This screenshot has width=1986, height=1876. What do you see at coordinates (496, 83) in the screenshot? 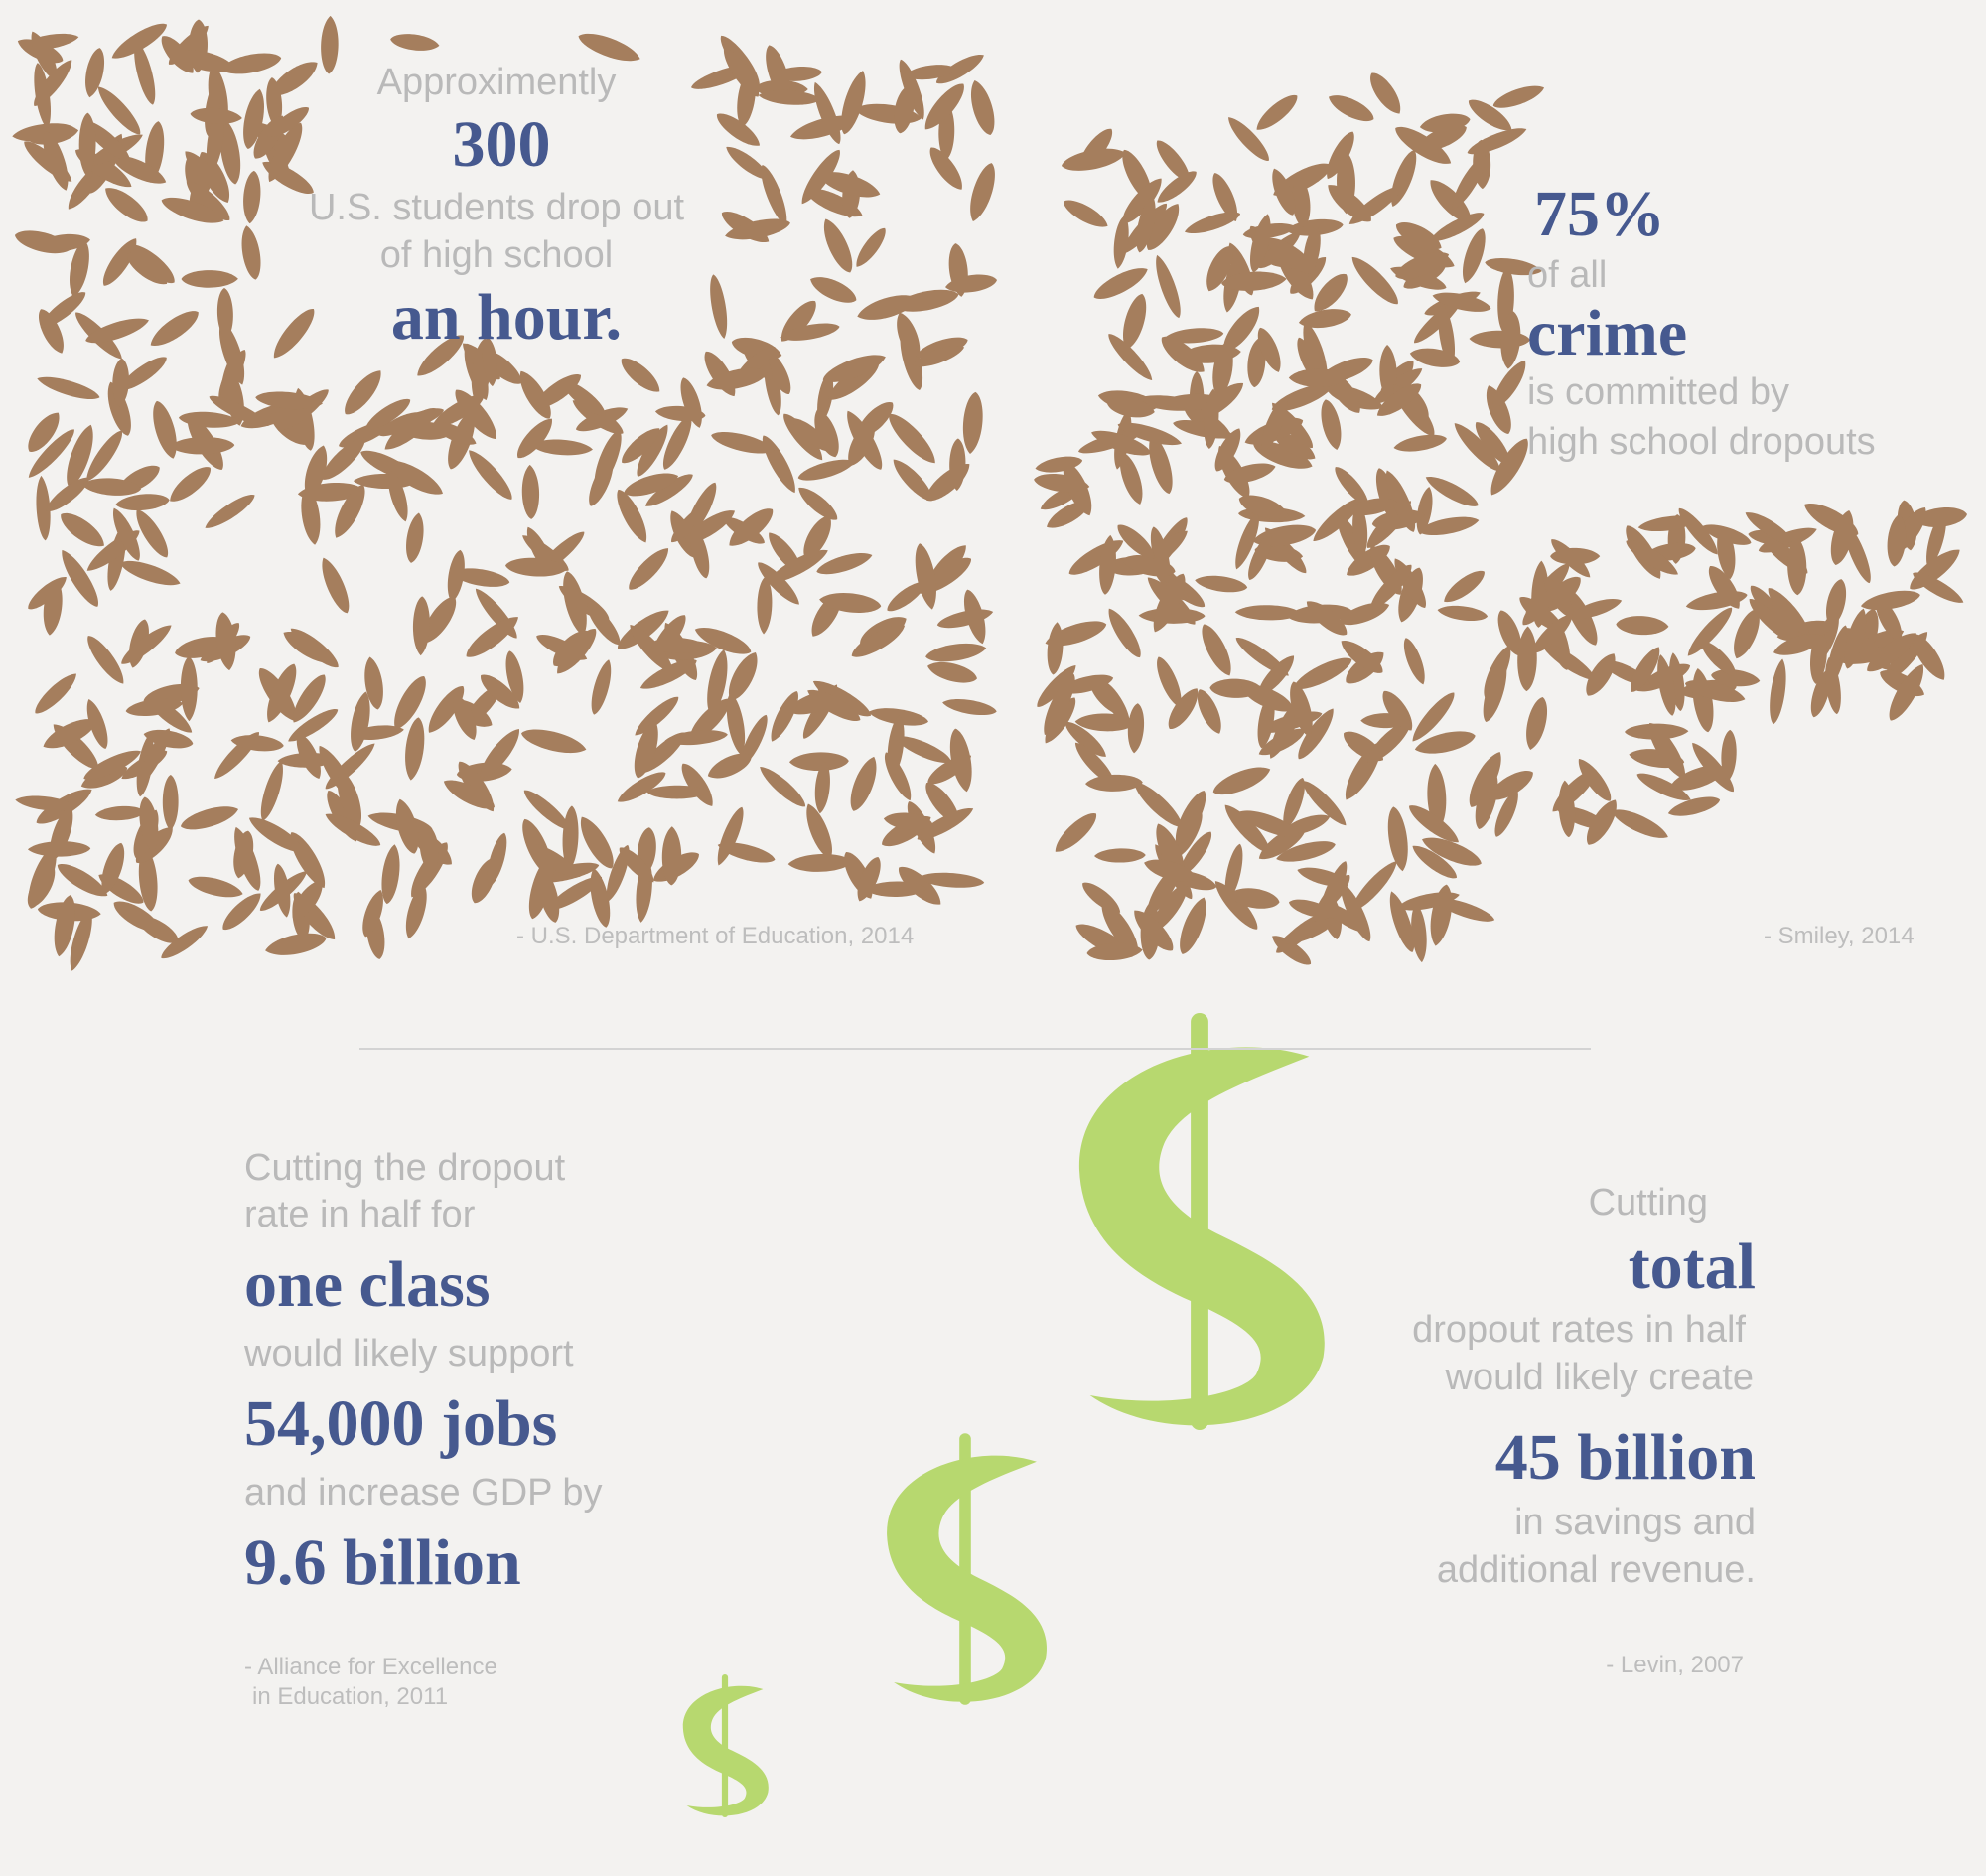
I see `stat1-prefix: Approximently` at bounding box center [496, 83].